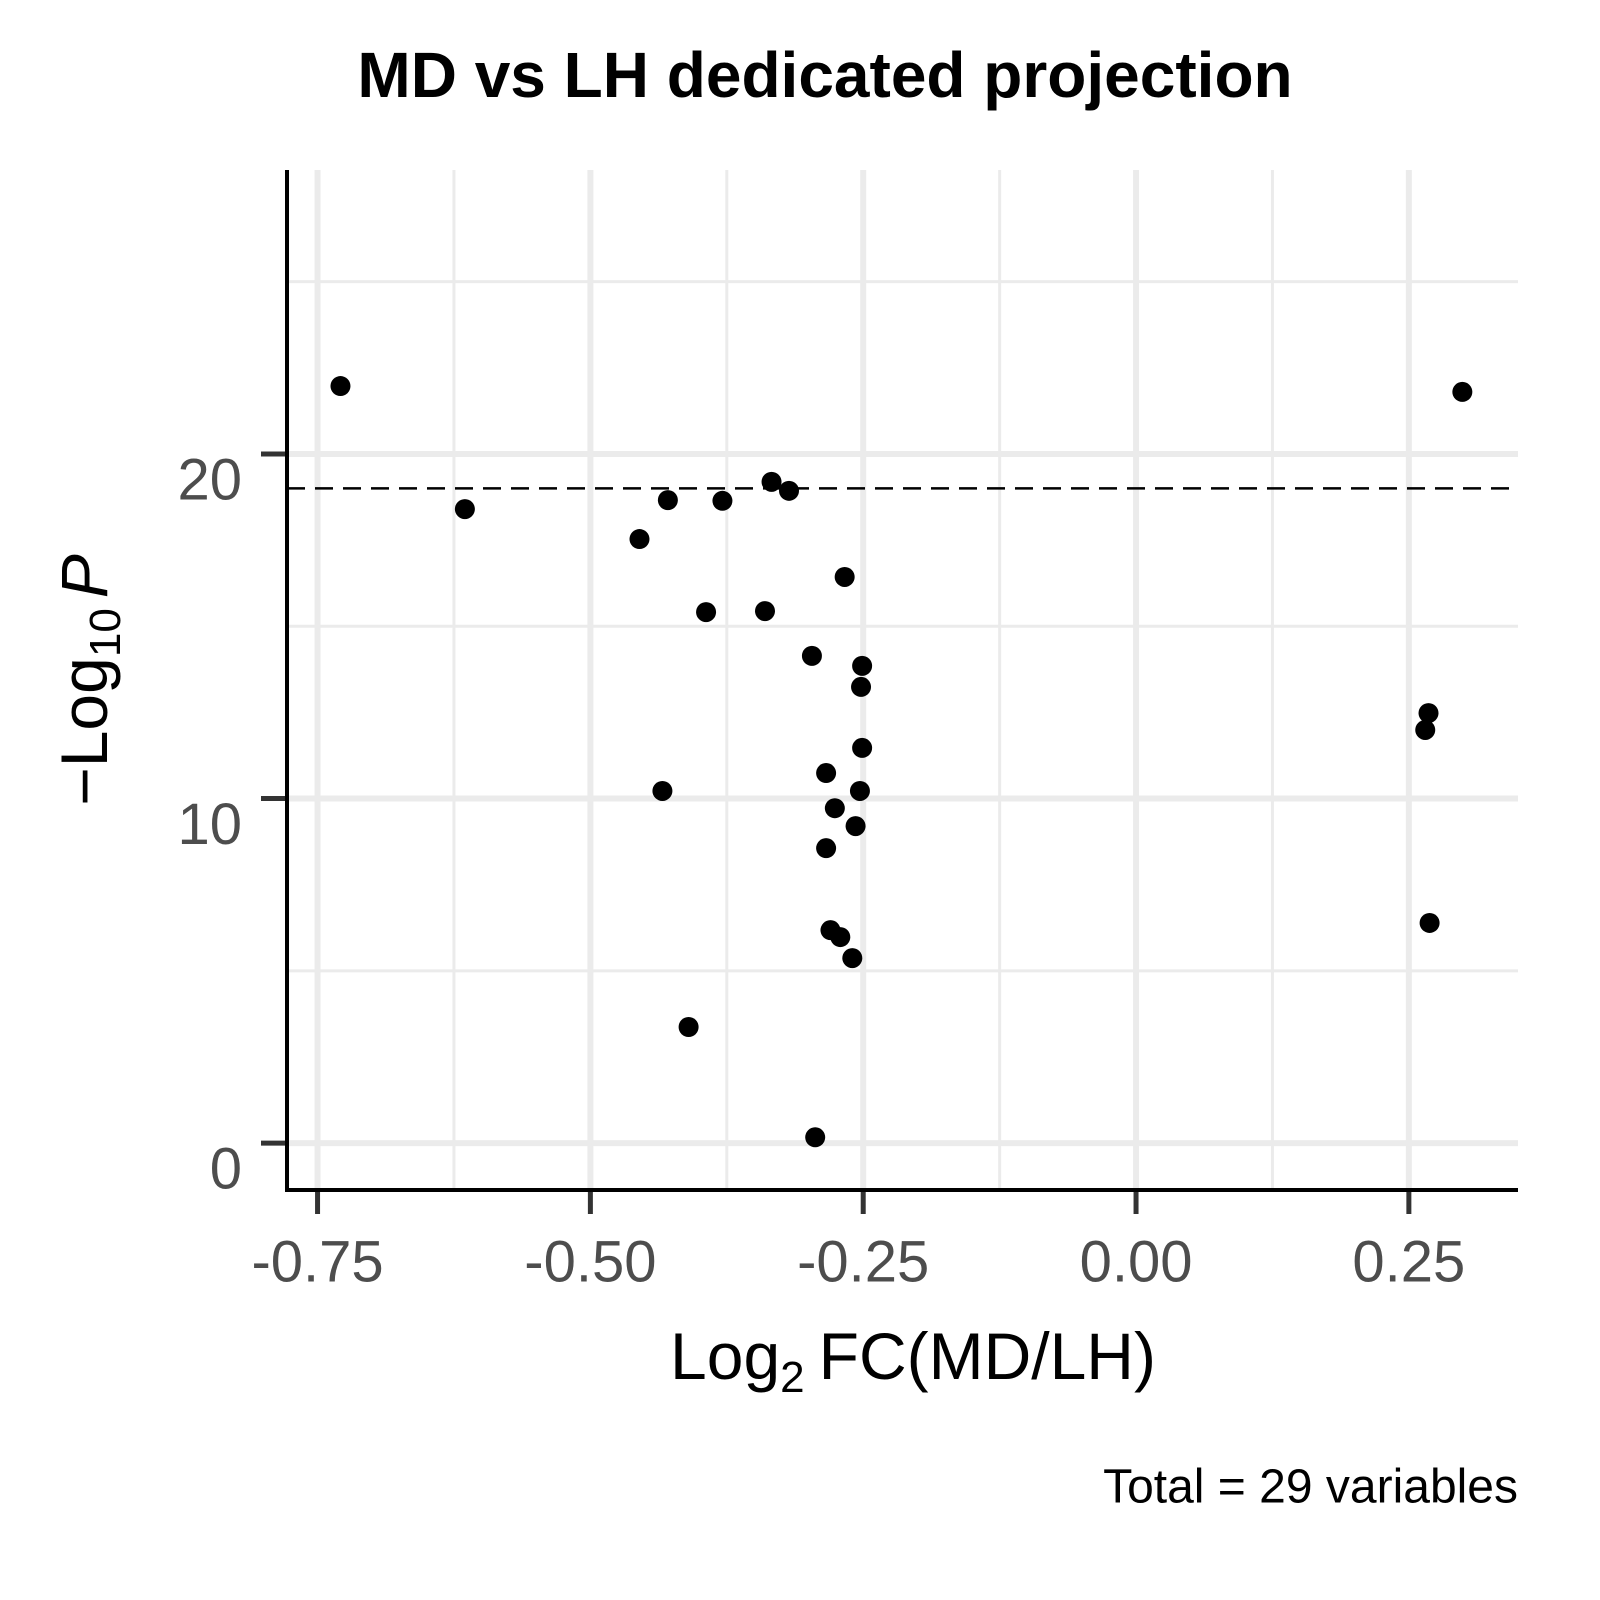 The width and height of the screenshot is (1600, 1600). Describe the element at coordinates (725, 1356) in the screenshot. I see `x-label-main: Log` at that location.